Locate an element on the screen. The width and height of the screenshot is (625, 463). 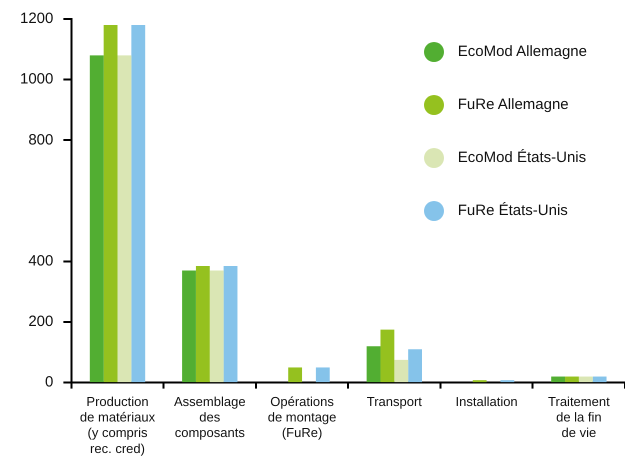
legend-label: FuRe États-Unis is located at coordinates (513, 210).